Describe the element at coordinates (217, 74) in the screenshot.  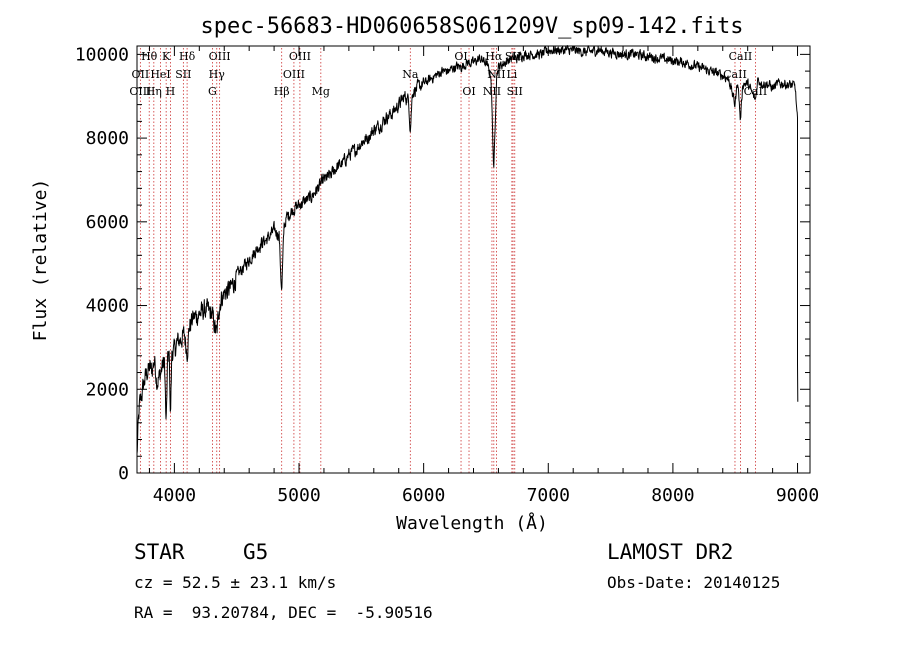
I see `line-label: Hγ` at that location.